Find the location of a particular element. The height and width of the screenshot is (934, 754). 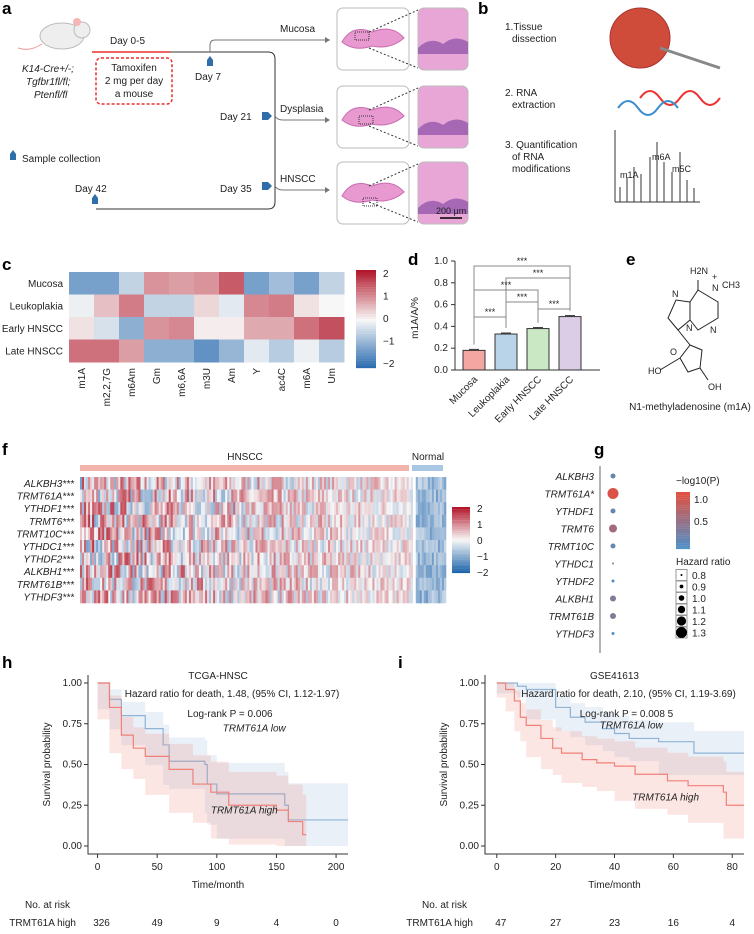

dot is located at coordinates (613, 493).